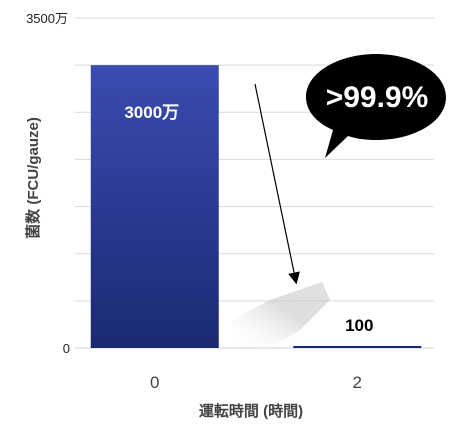 This screenshot has width=454, height=426. I want to click on x-axis-title: 運転時間 (時間), so click(251, 411).